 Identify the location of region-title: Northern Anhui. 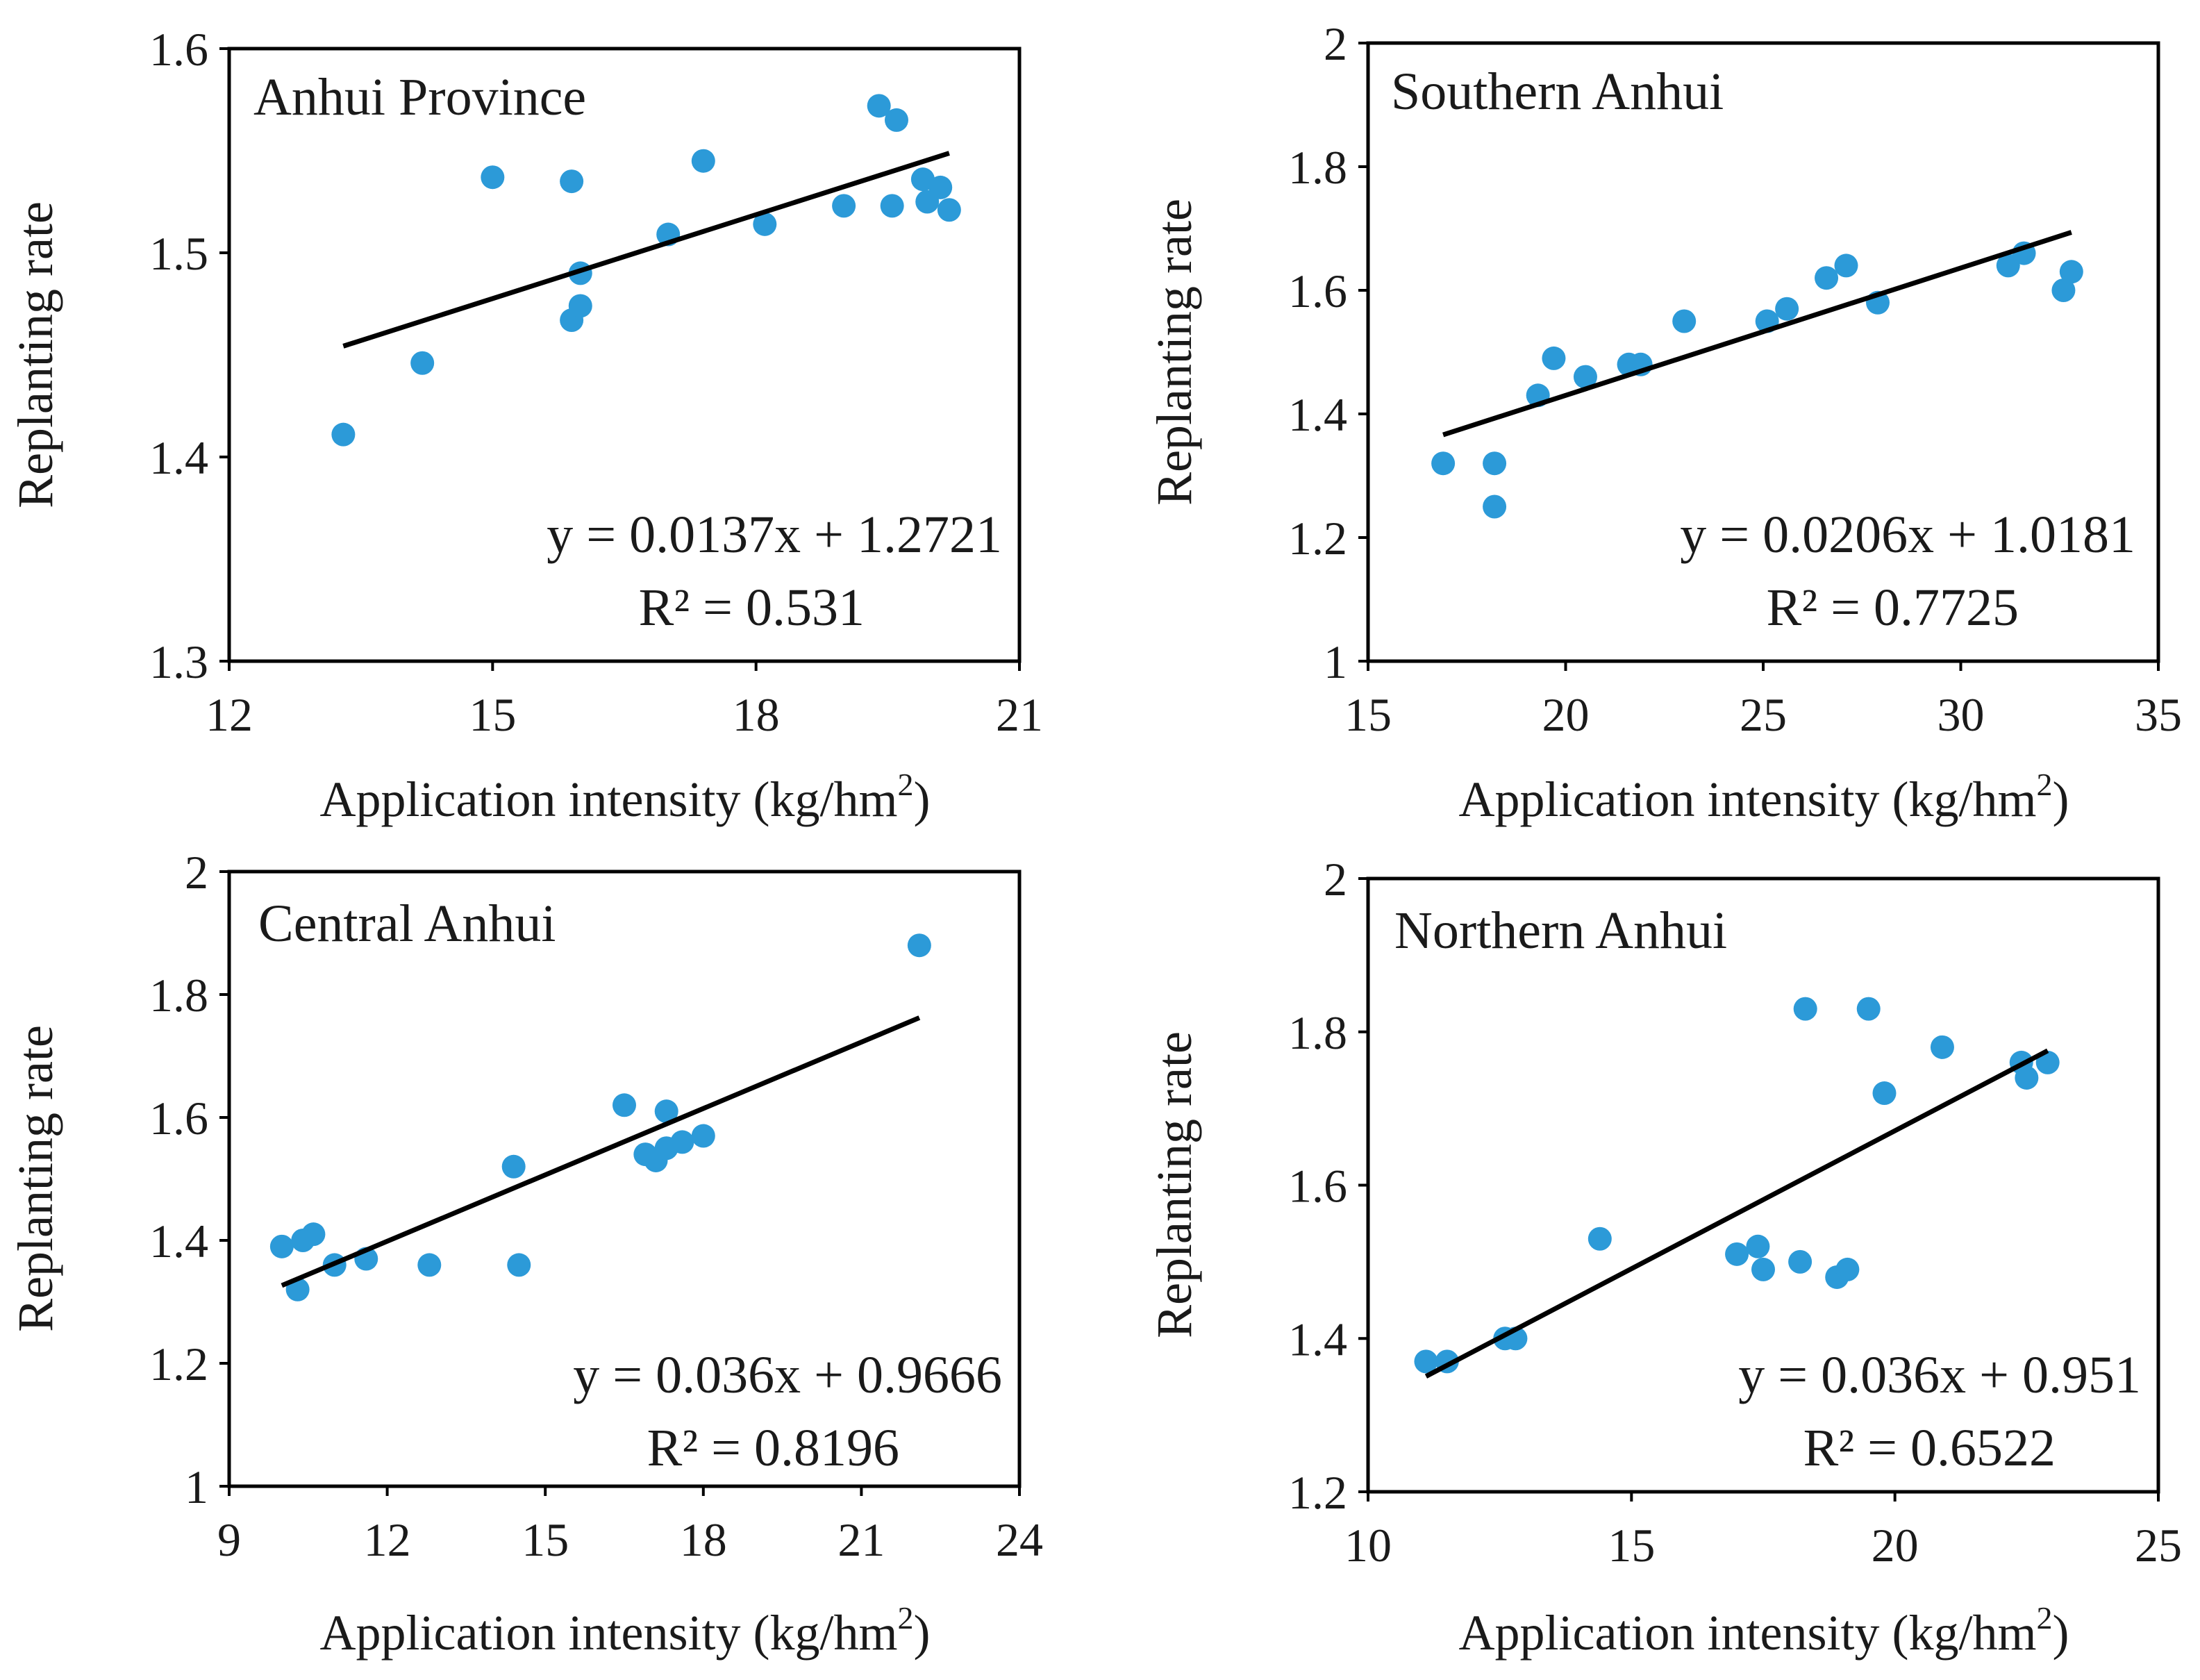
(1560, 930).